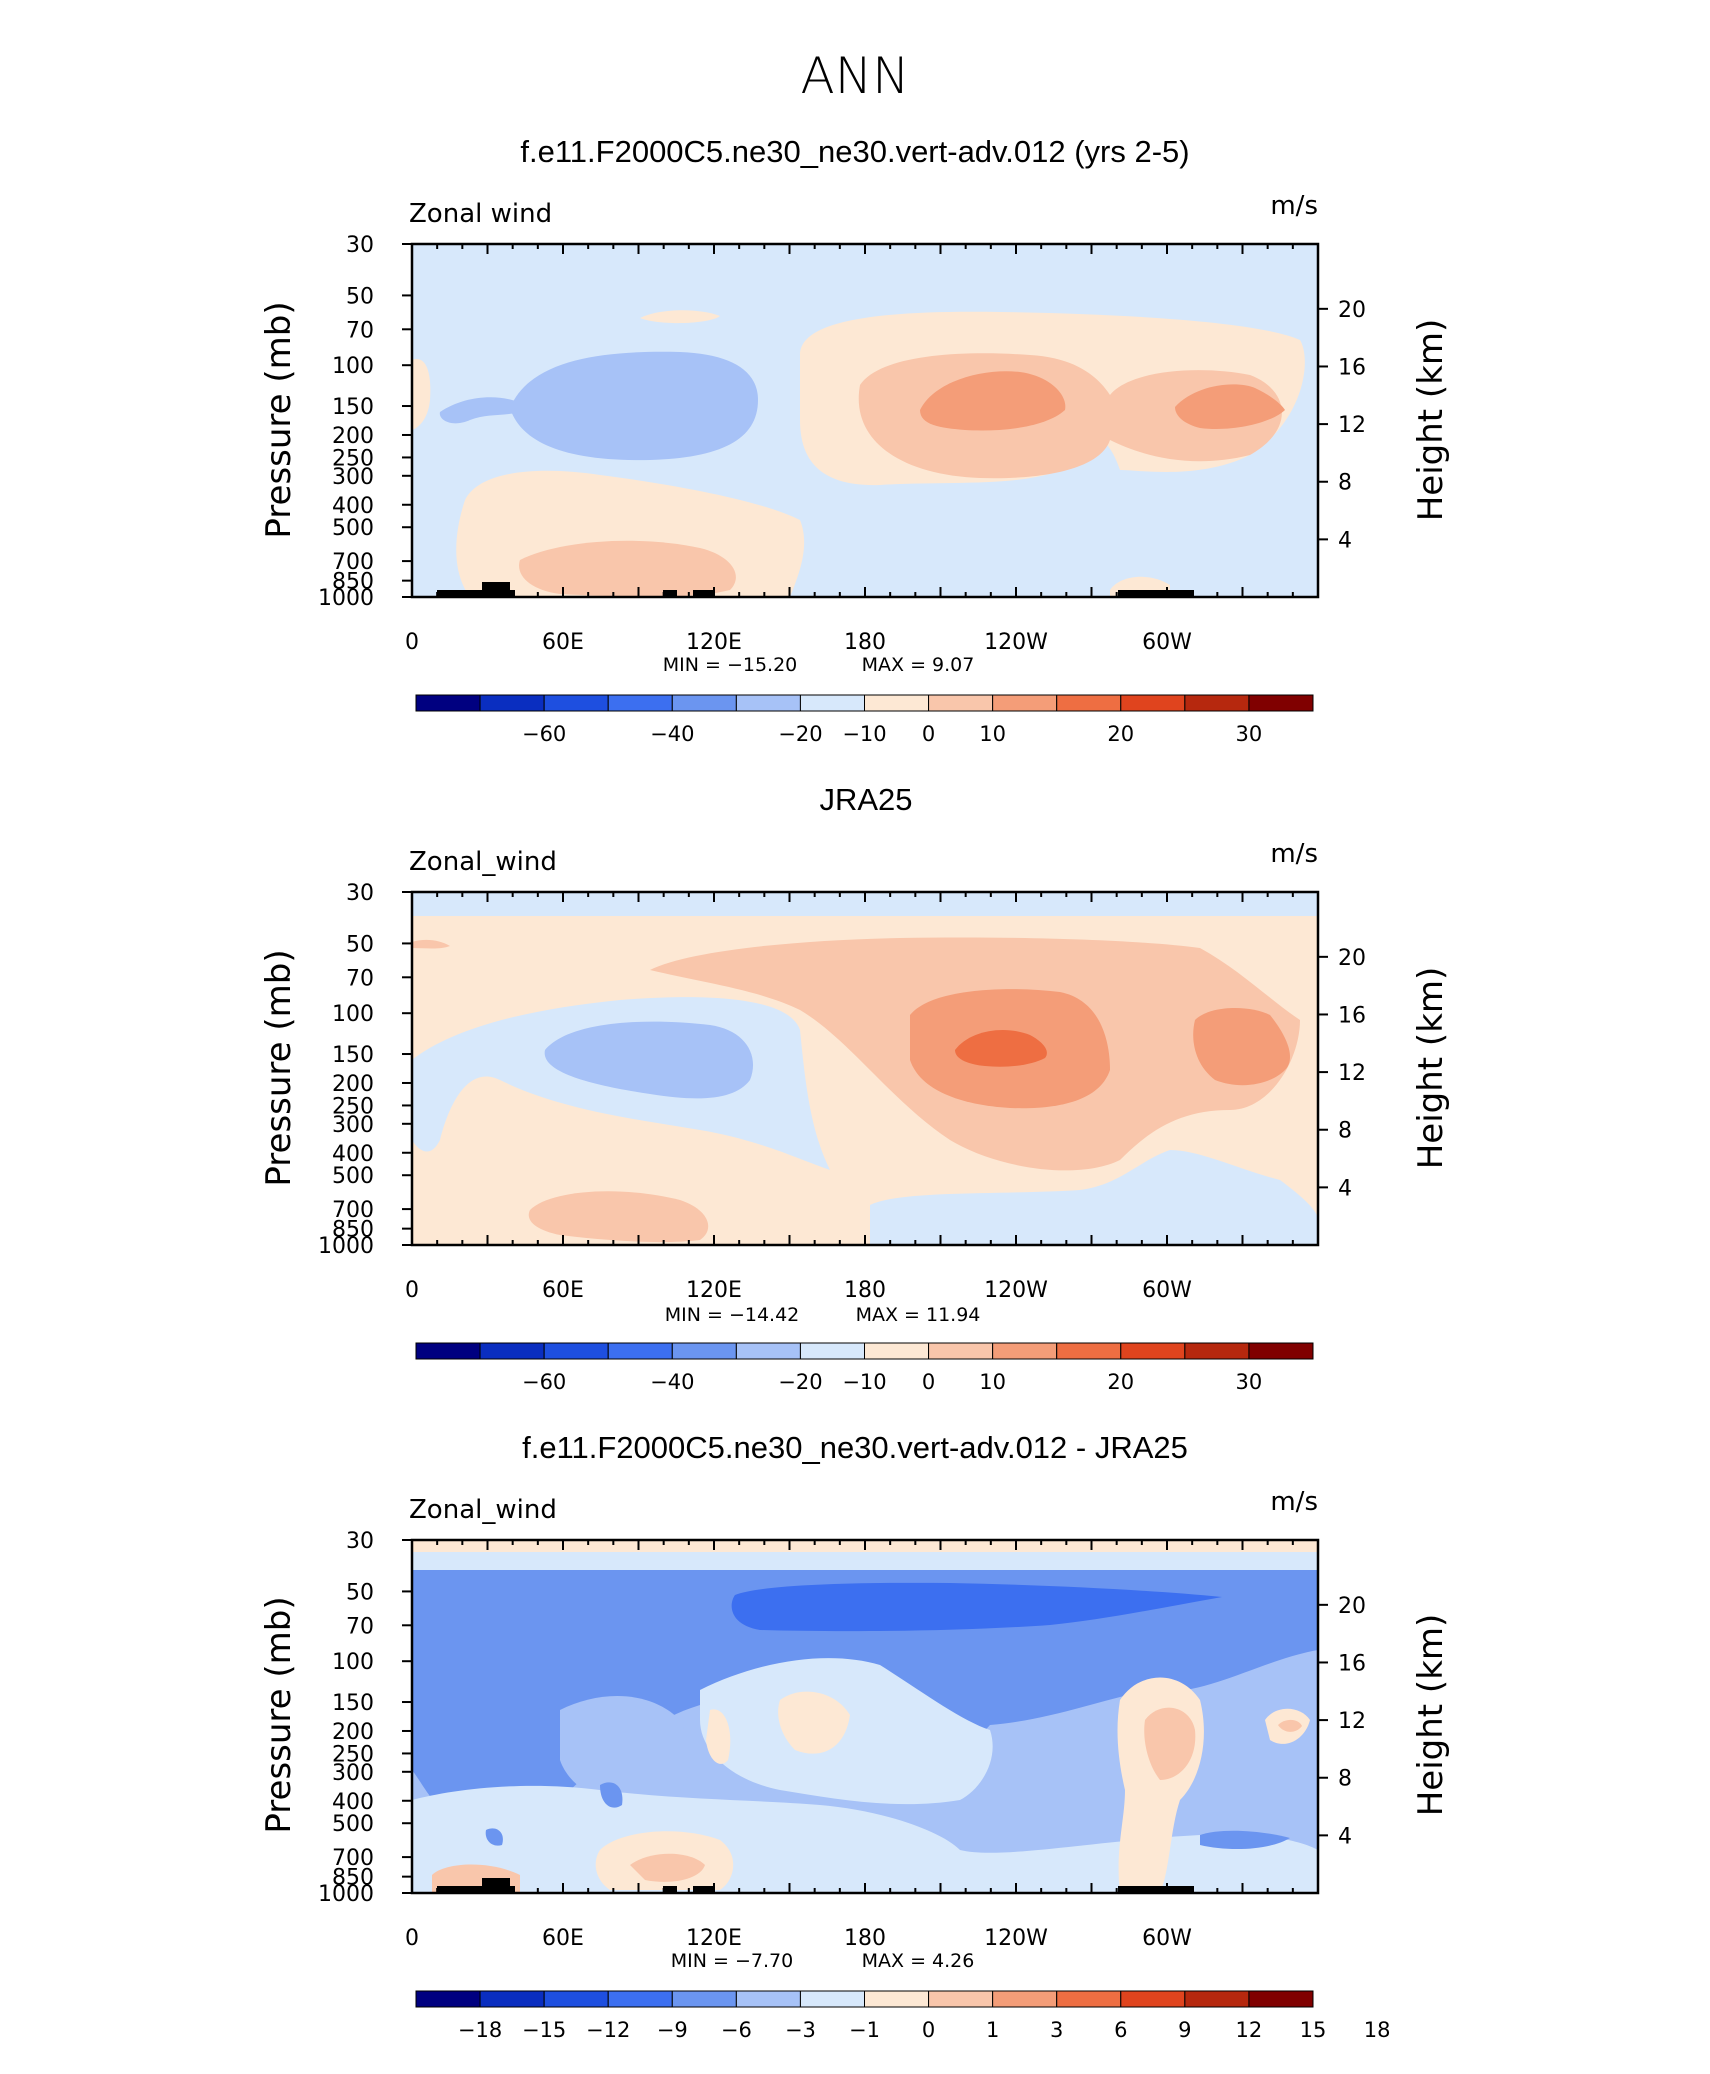 The height and width of the screenshot is (2074, 1710). What do you see at coordinates (992, 734) in the screenshot?
I see `panel-1-colorbar-label: 10` at bounding box center [992, 734].